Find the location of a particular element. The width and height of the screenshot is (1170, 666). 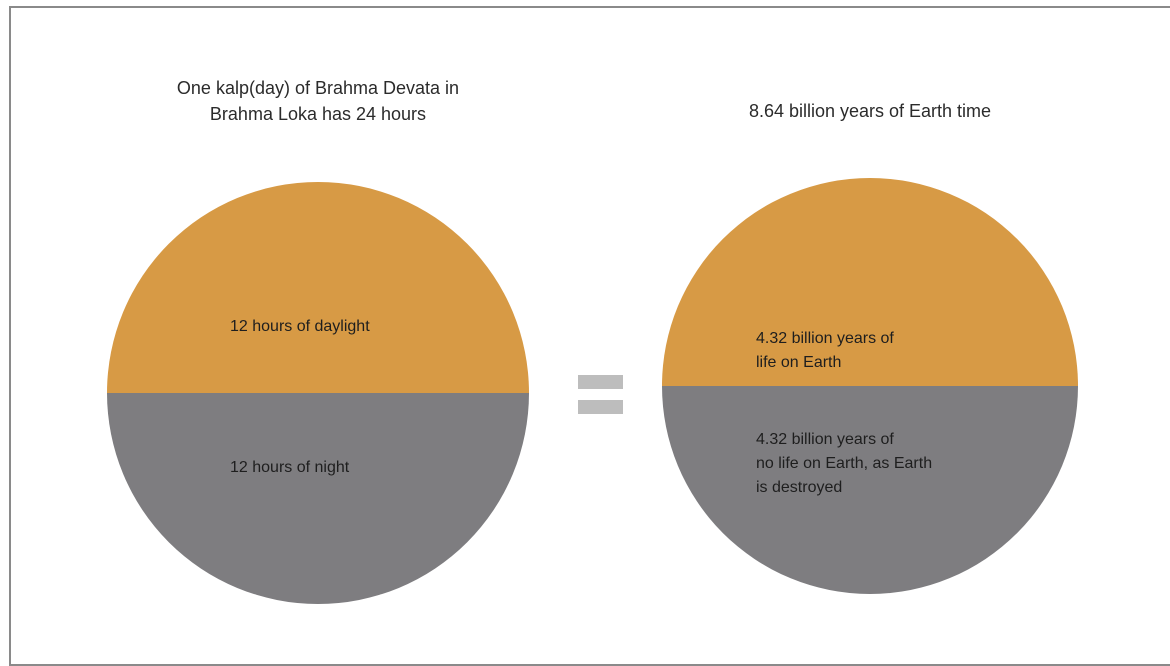

right-day-label: 4.32 billion years of life on Earth is located at coordinates (825, 350).